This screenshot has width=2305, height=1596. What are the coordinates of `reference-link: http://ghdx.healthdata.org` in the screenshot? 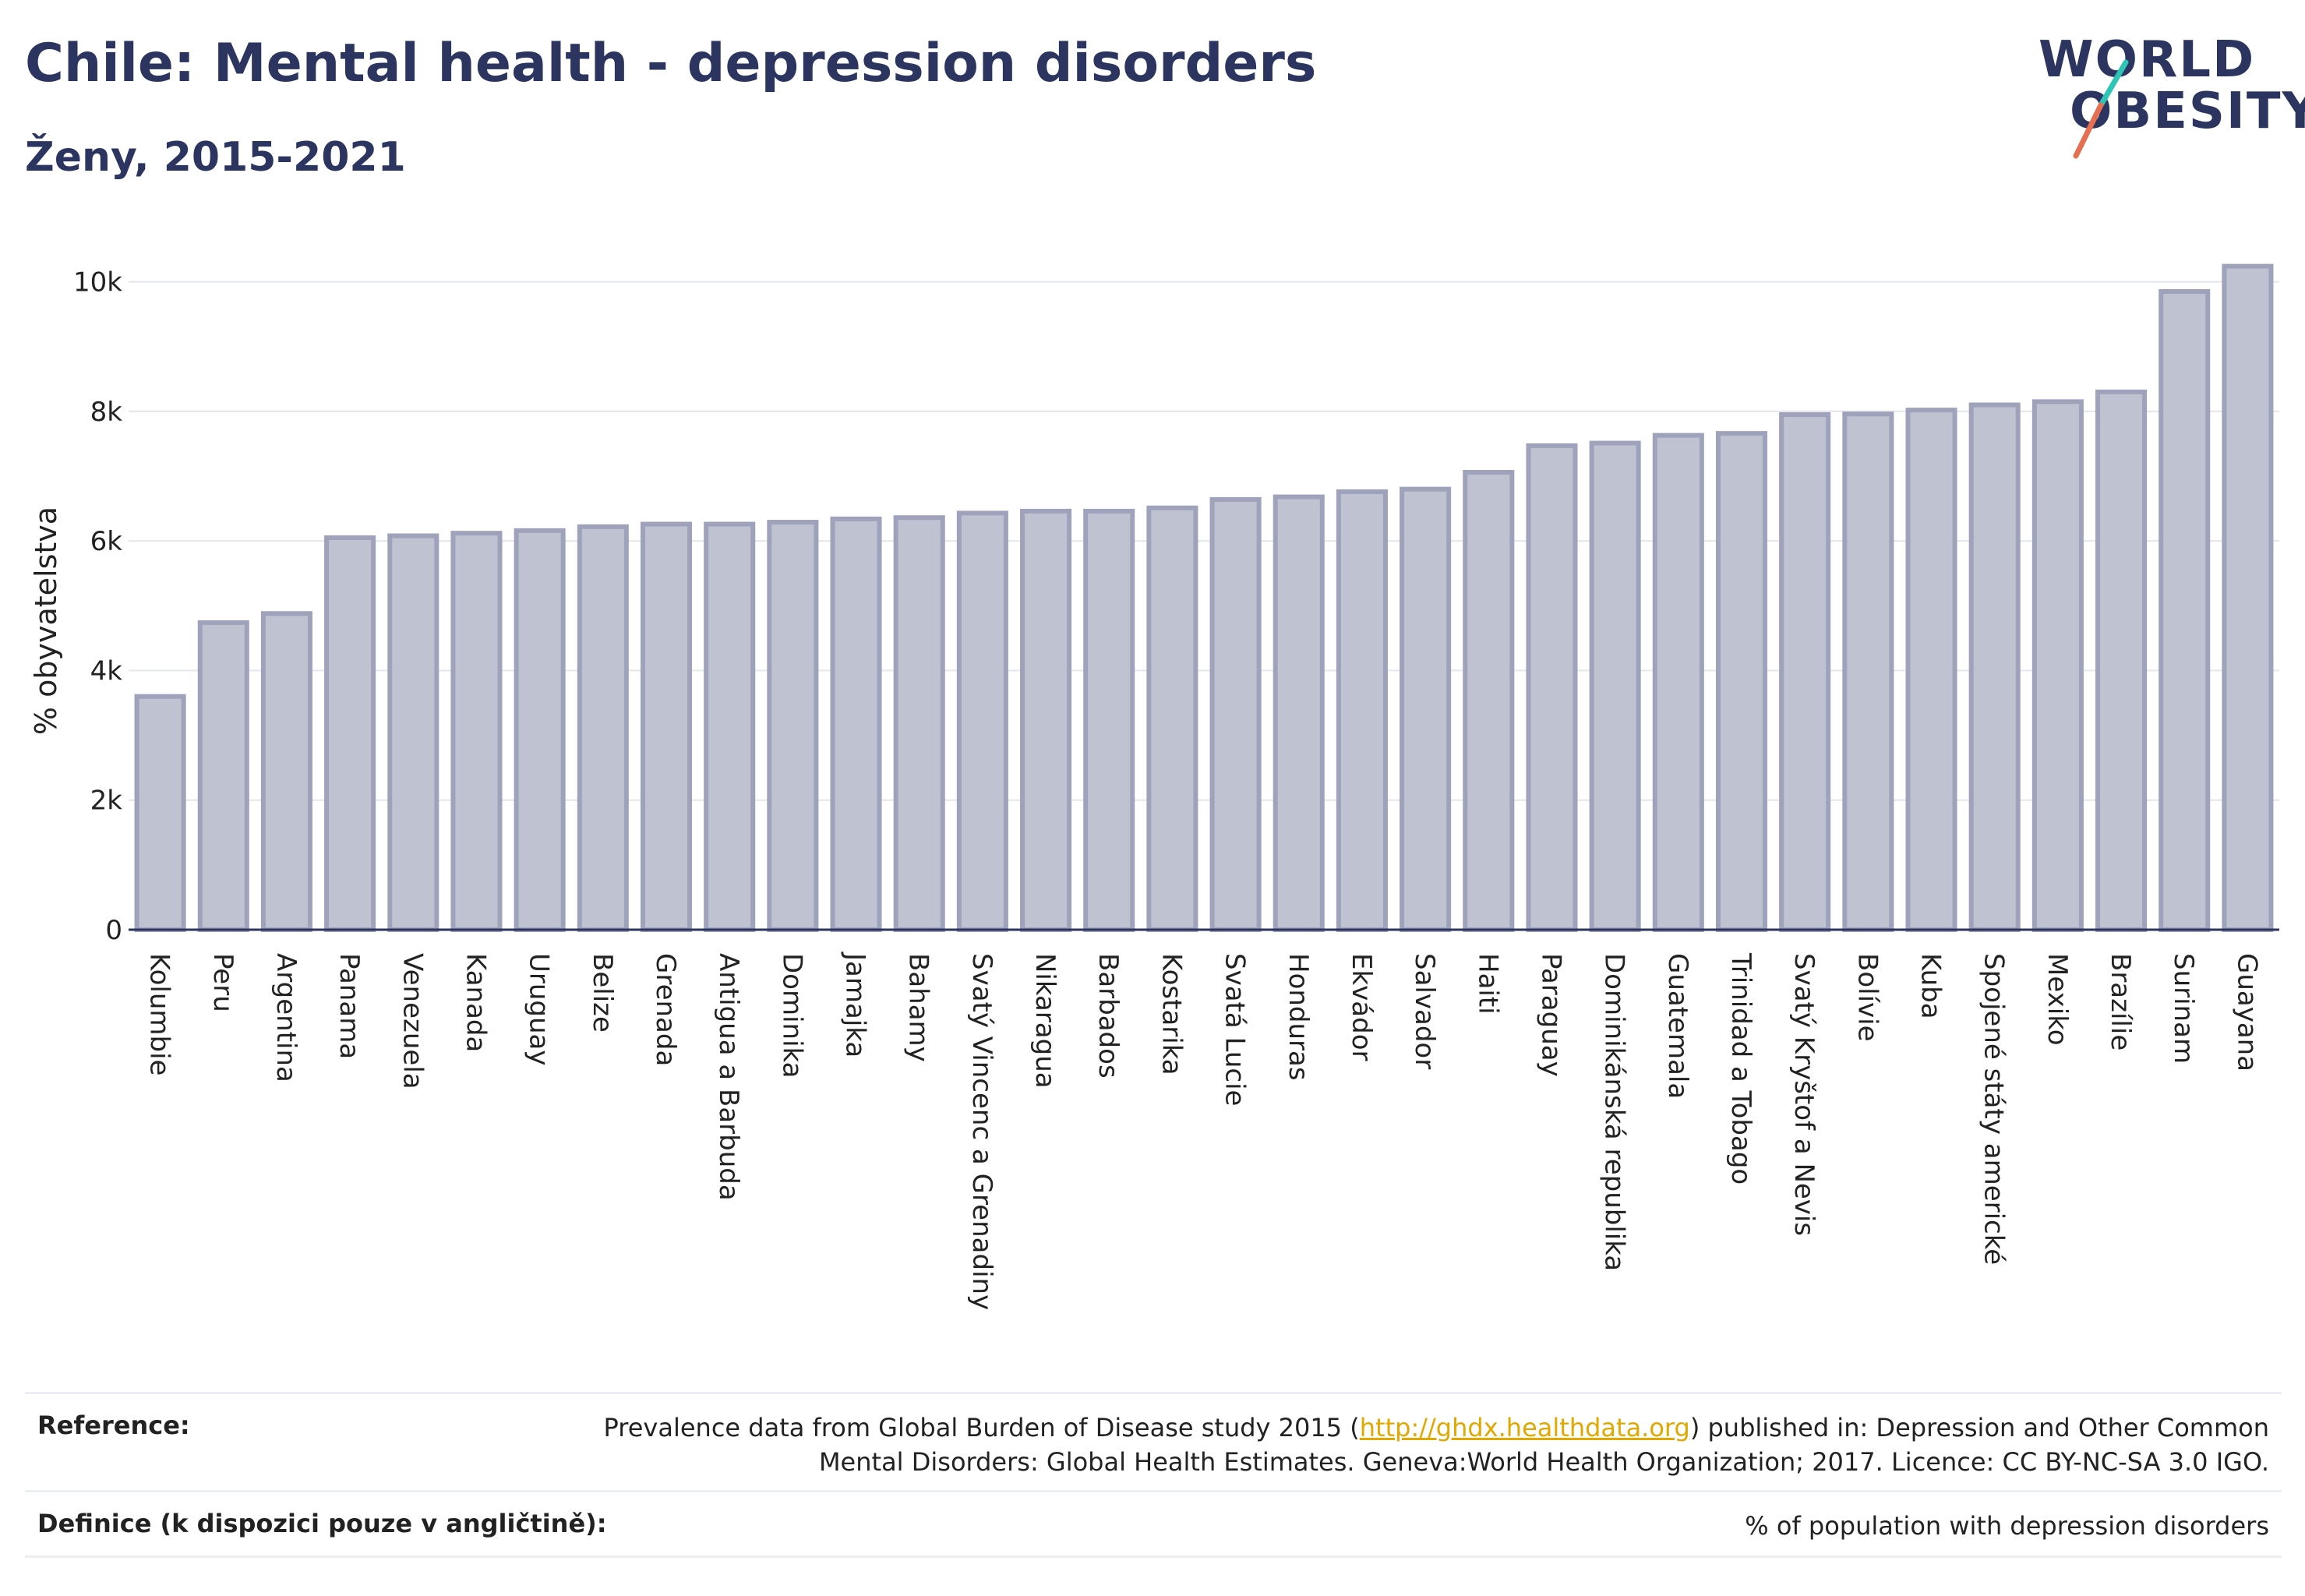 It's located at (1524, 1427).